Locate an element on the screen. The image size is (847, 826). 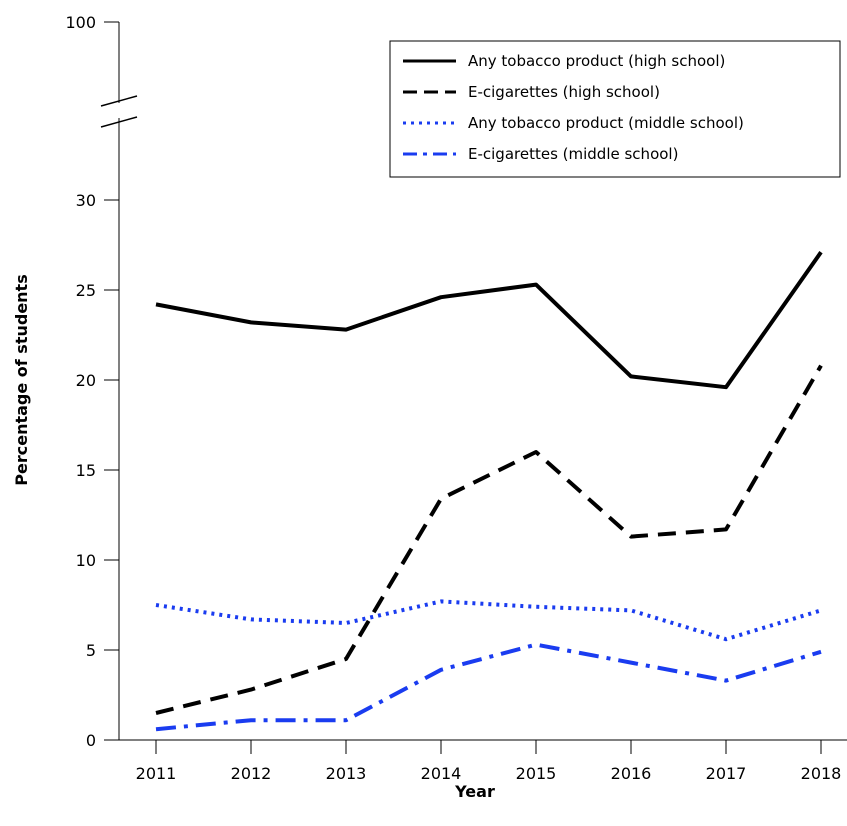
x-axis-title: Year is located at coordinates (474, 791).